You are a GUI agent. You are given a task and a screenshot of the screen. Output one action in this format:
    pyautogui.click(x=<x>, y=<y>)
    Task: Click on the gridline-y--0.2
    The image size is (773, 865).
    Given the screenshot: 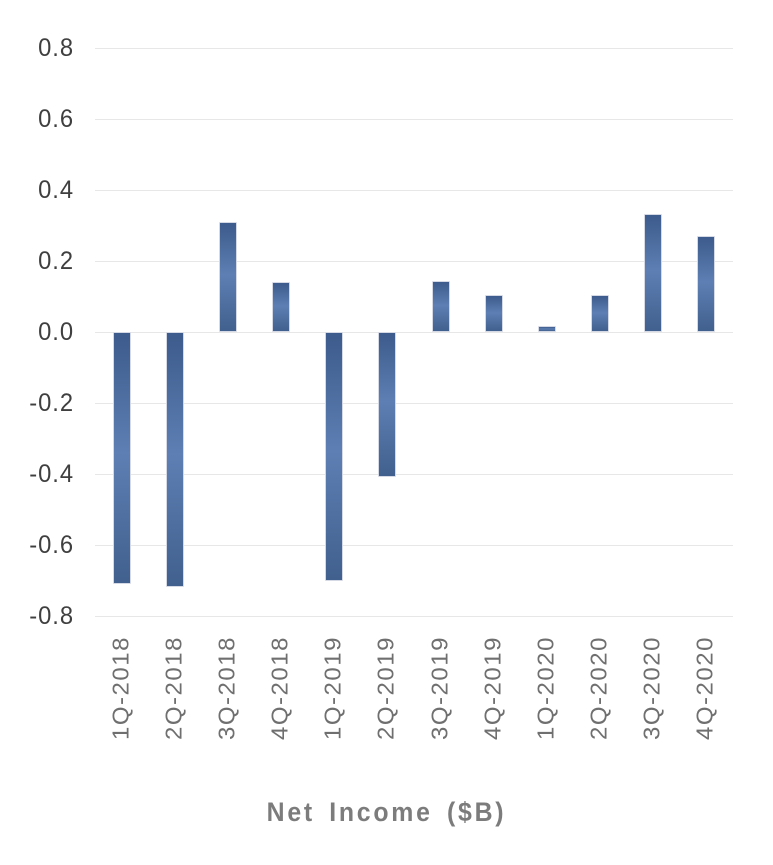 What is the action you would take?
    pyautogui.click(x=414, y=403)
    